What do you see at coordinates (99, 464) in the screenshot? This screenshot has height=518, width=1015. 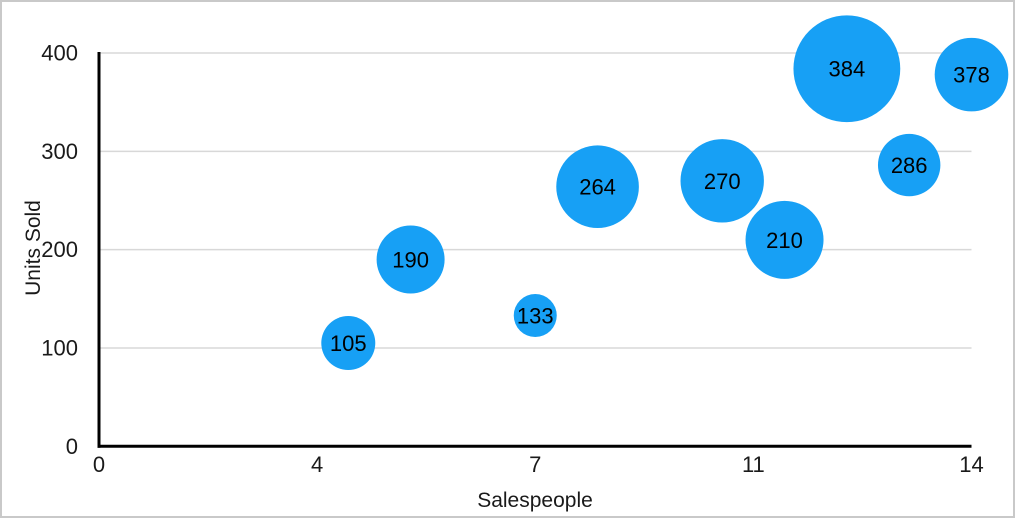 I see `x-tick-label: 0` at bounding box center [99, 464].